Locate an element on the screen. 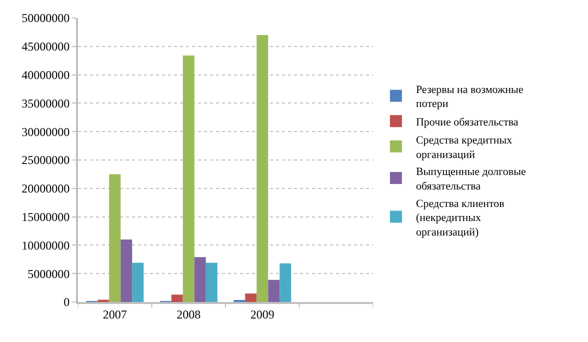  x-tick-label: 2007 is located at coordinates (114, 314).